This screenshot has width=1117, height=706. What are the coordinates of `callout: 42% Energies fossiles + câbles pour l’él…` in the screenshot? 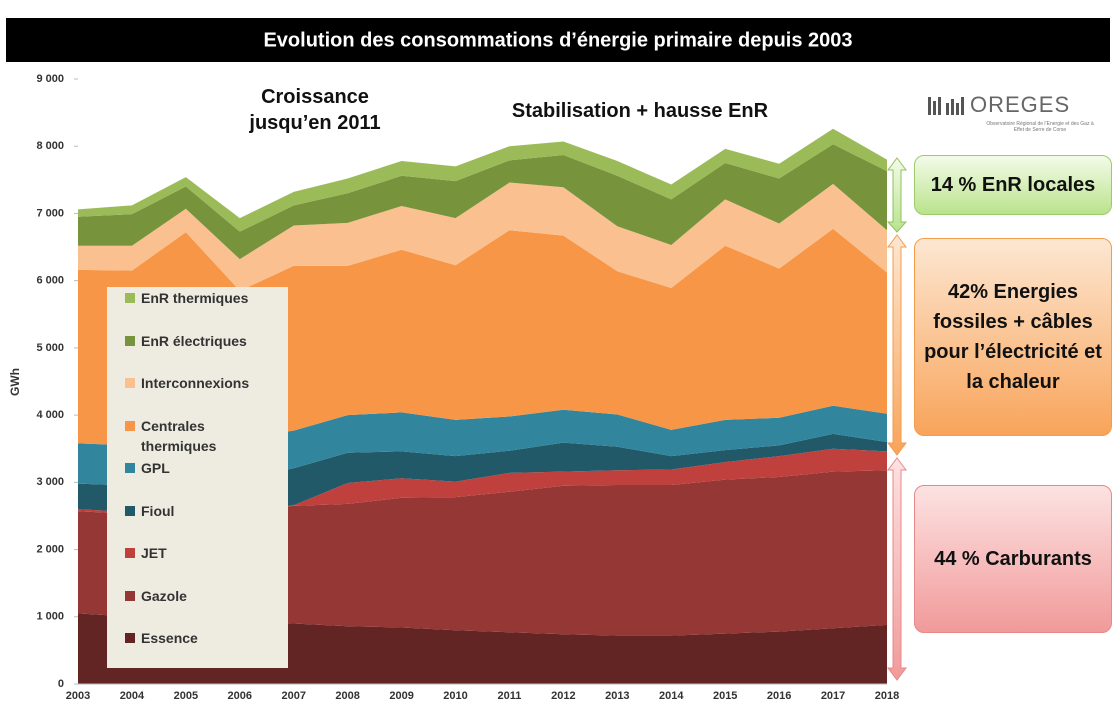 It's located at (1013, 337).